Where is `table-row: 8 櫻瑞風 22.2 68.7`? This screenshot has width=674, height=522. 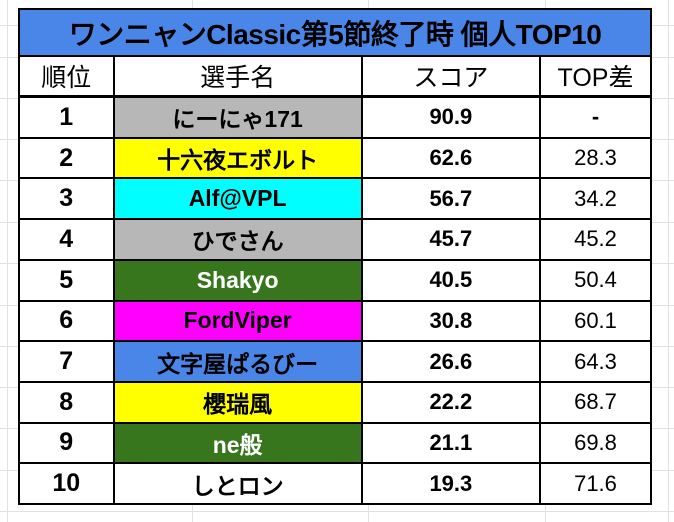 table-row: 8 櫻瑞風 22.2 68.7 is located at coordinates (335, 403).